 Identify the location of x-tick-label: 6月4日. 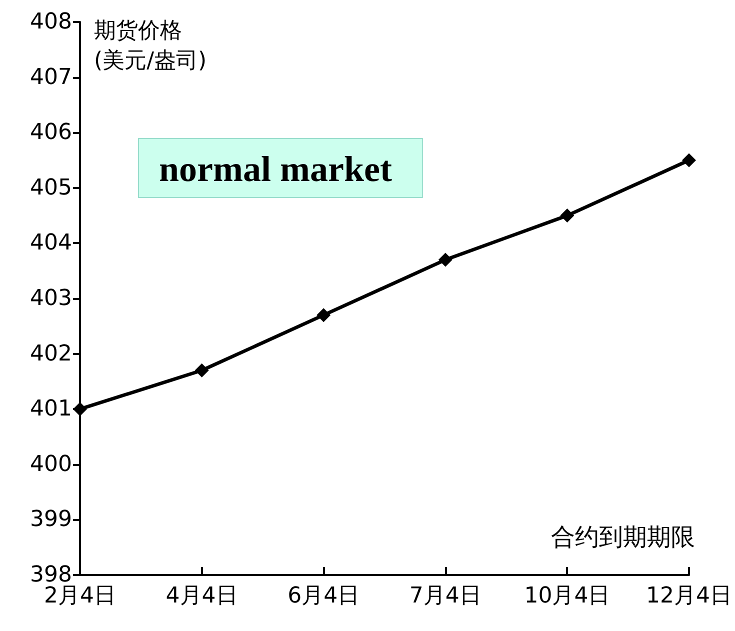
(324, 596).